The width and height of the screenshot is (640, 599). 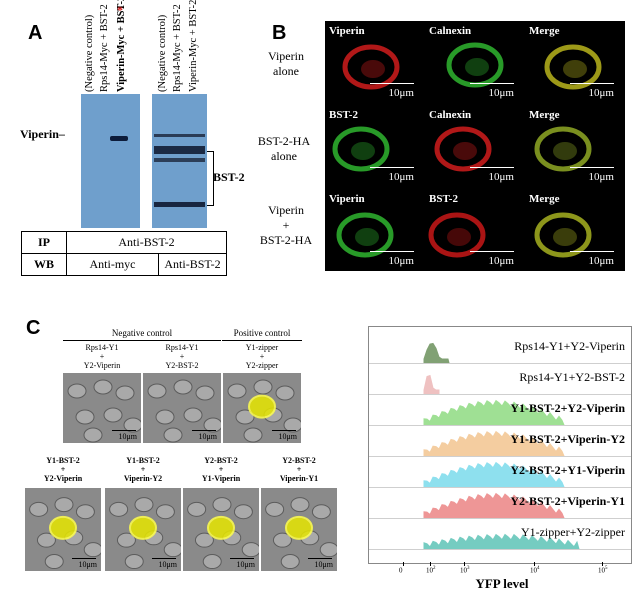 What do you see at coordinates (567, 439) in the screenshot?
I see `series-label: Y1-BST-2+Viperin-Y2` at bounding box center [567, 439].